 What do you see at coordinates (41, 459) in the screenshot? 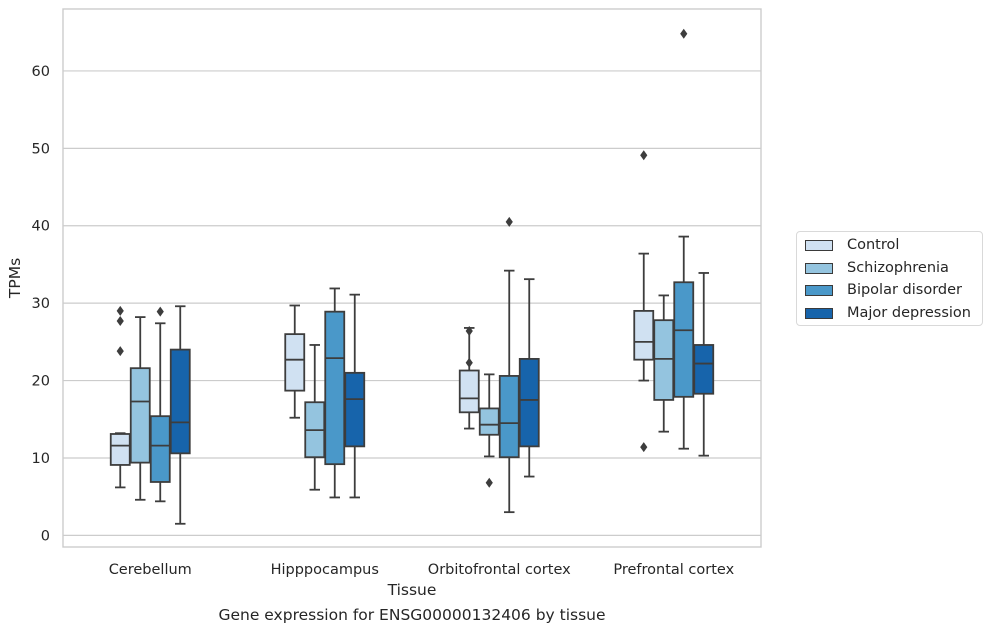
I see `y-tick-label-10: 10` at bounding box center [41, 459].